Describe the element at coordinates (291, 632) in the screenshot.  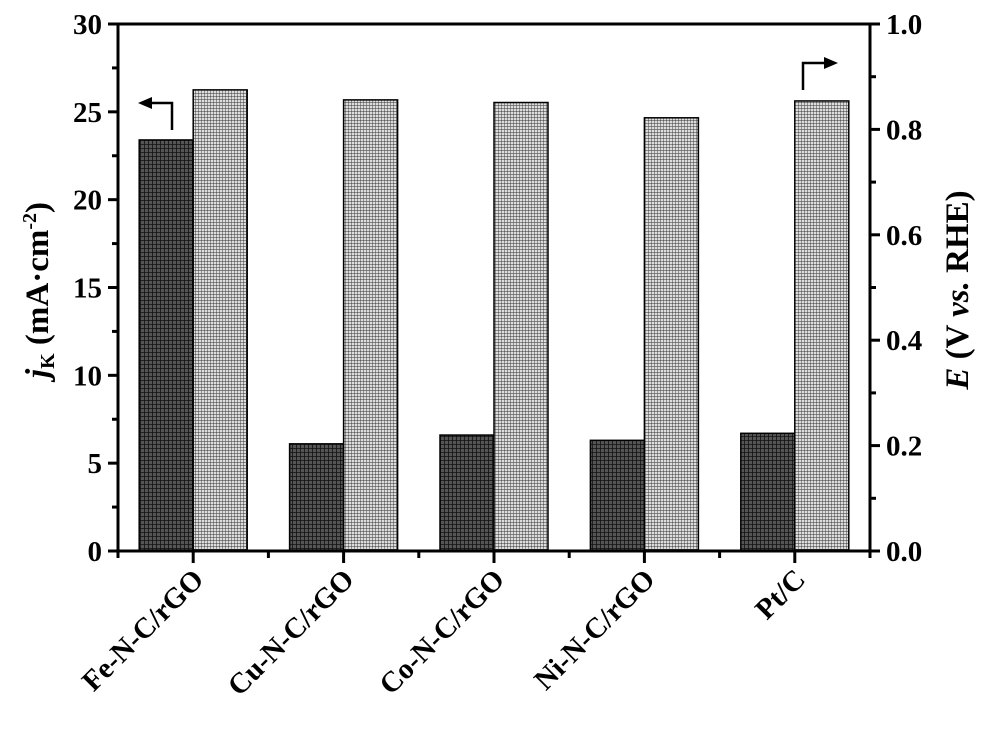
I see `x-tick-label: Cu-N-C/rGO` at that location.